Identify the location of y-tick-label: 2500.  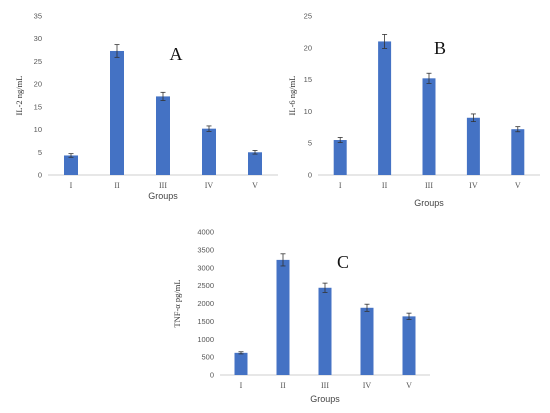
(205, 285).